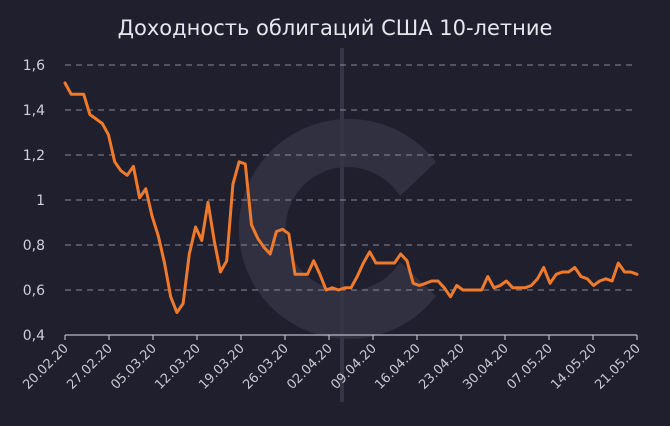  Describe the element at coordinates (34, 66) in the screenshot. I see `y-tick-label: 1,6` at that location.